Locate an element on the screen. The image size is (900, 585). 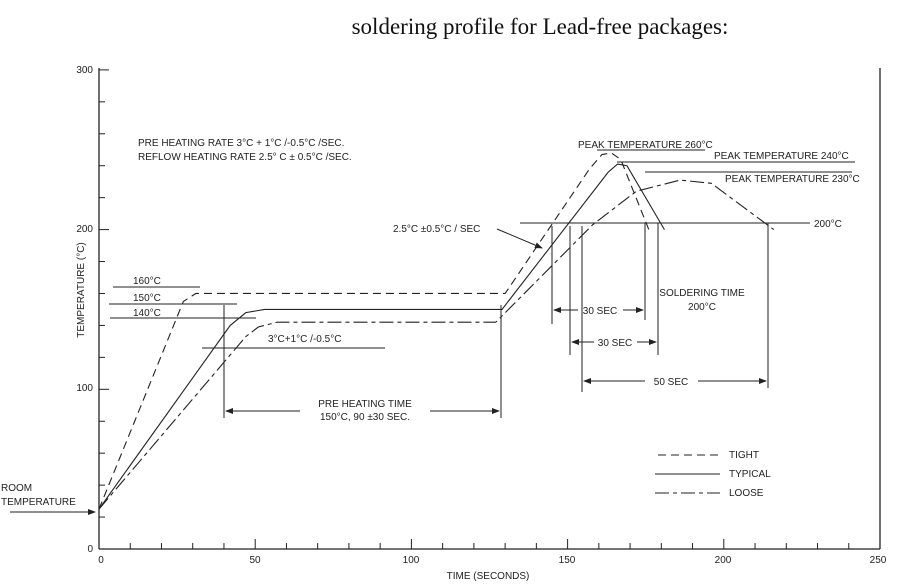
x-tick-label: 250 is located at coordinates (878, 560).